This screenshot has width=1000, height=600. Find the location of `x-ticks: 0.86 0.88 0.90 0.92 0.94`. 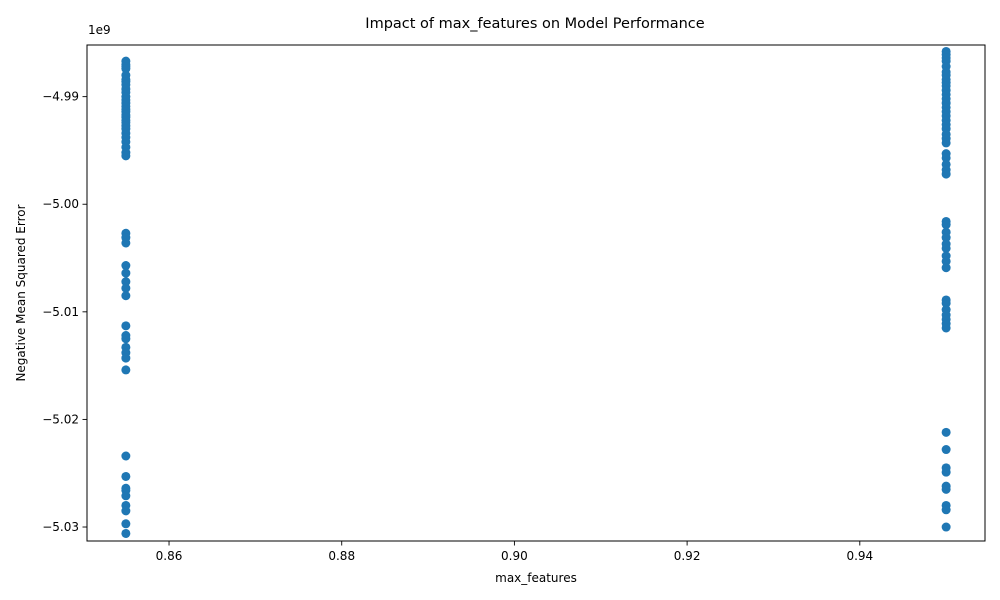

x-ticks: 0.86 0.88 0.90 0.92 0.94 is located at coordinates (514, 552).